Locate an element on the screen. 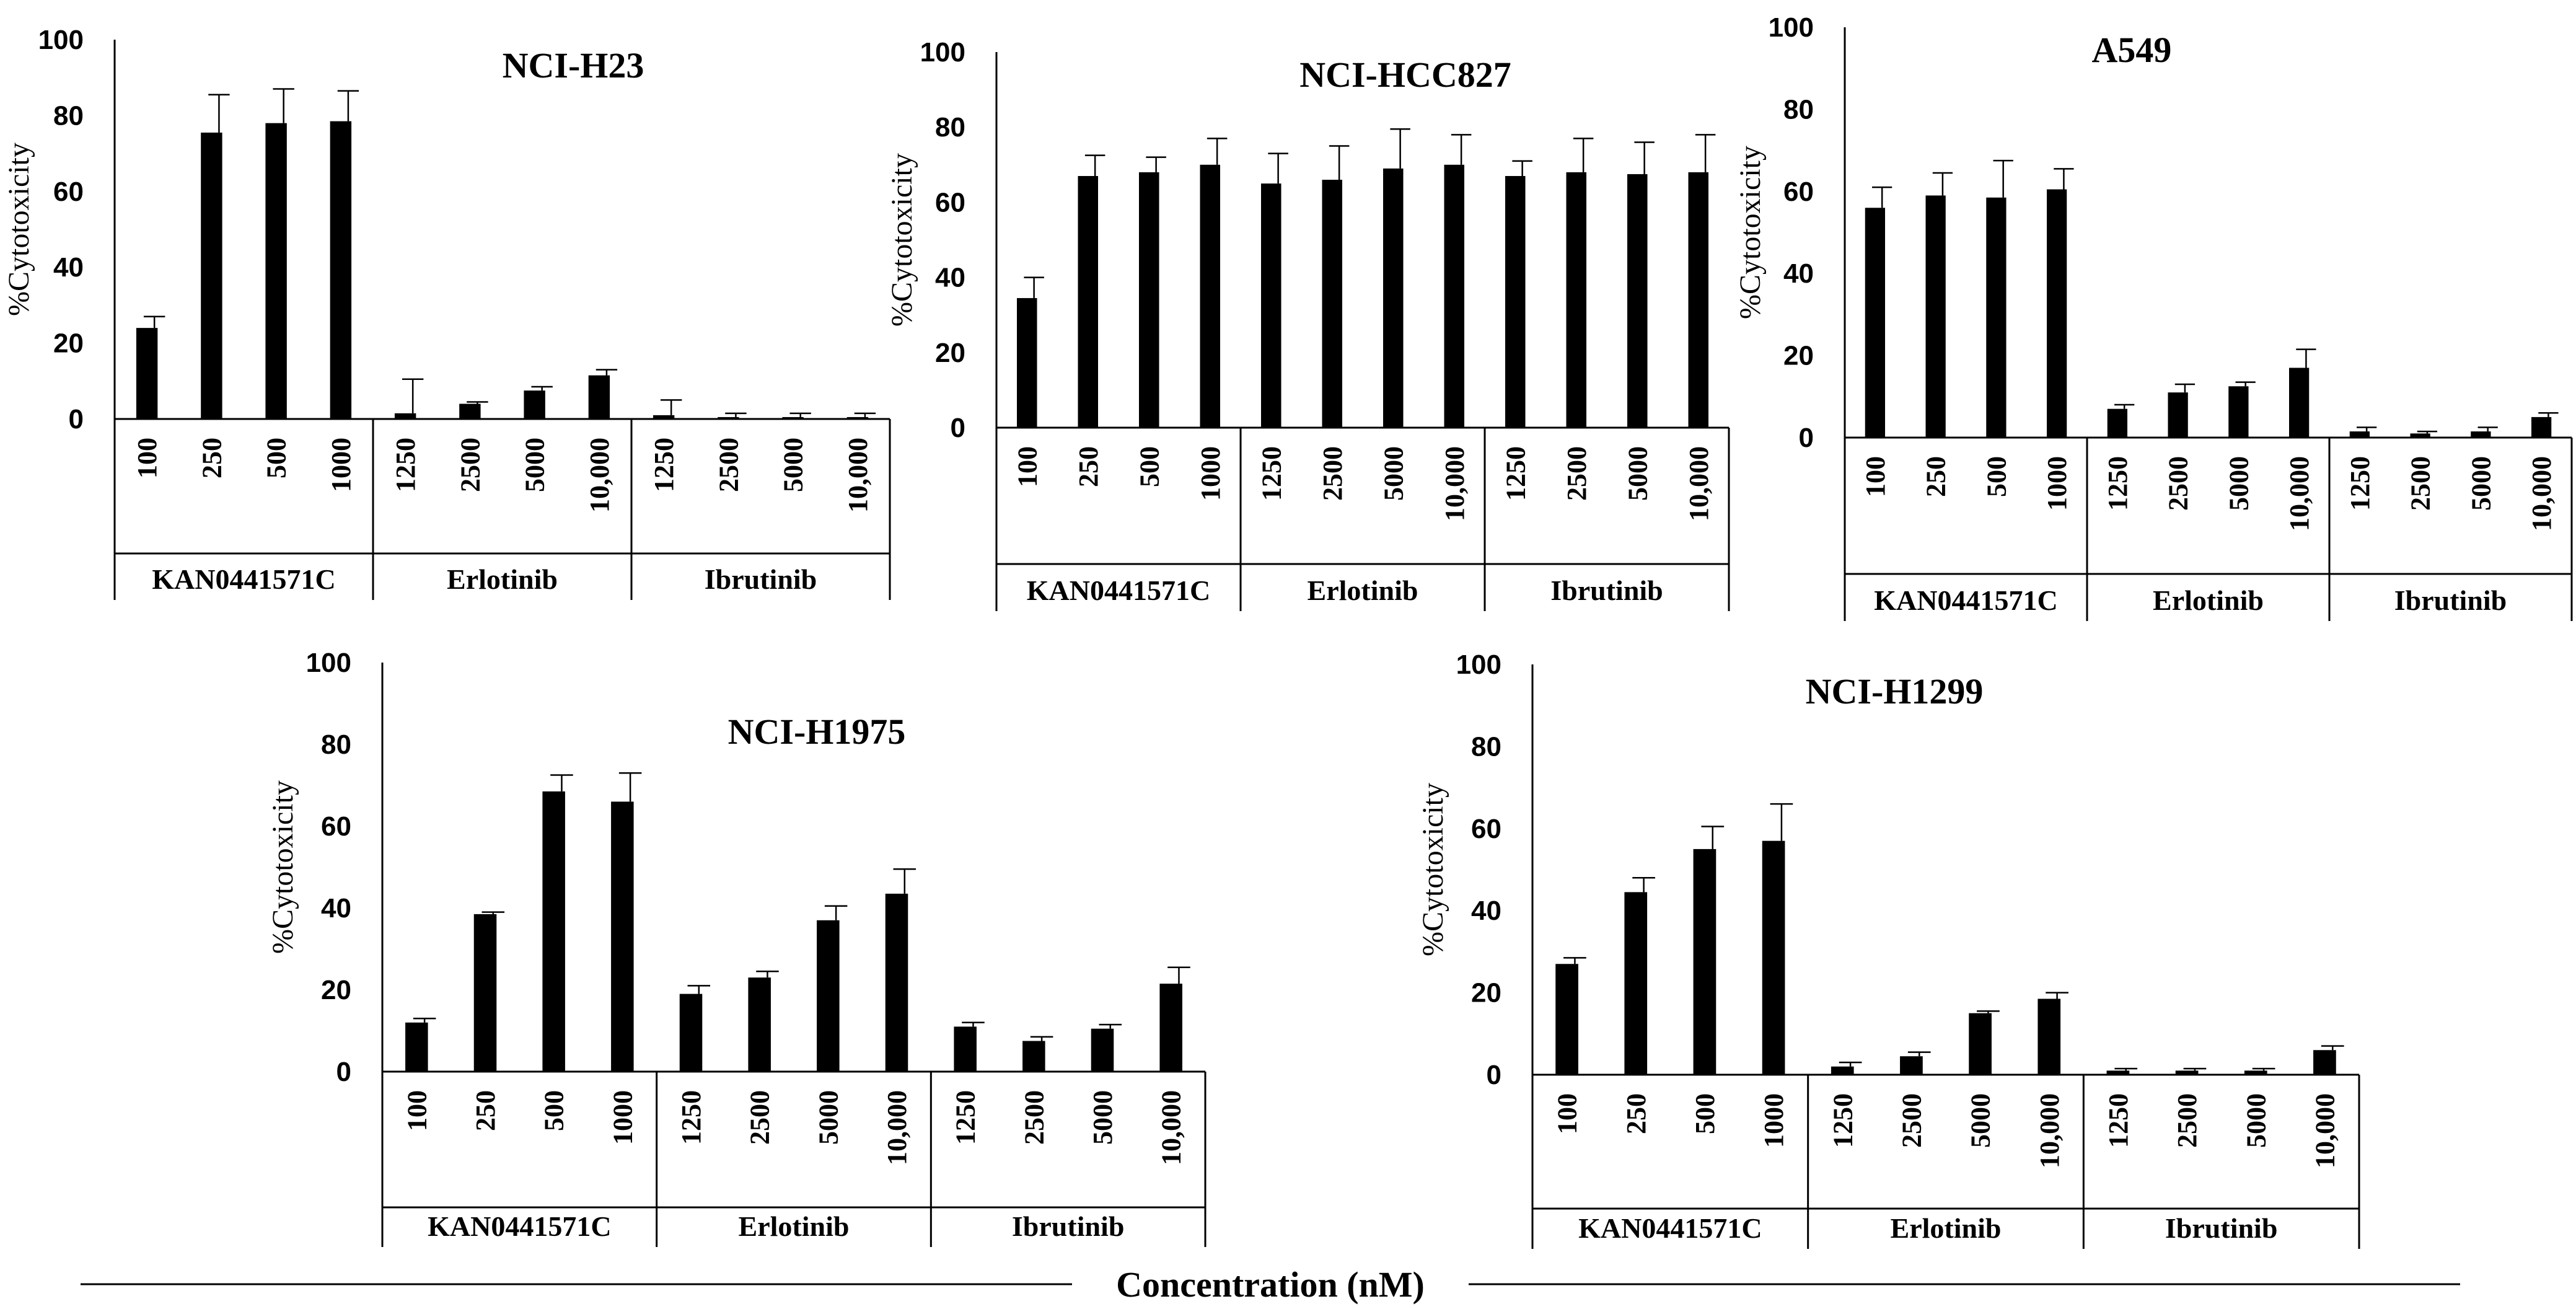 This screenshot has width=2576, height=1309. footer-xlabel: Concentration (nM) is located at coordinates (1271, 1284).